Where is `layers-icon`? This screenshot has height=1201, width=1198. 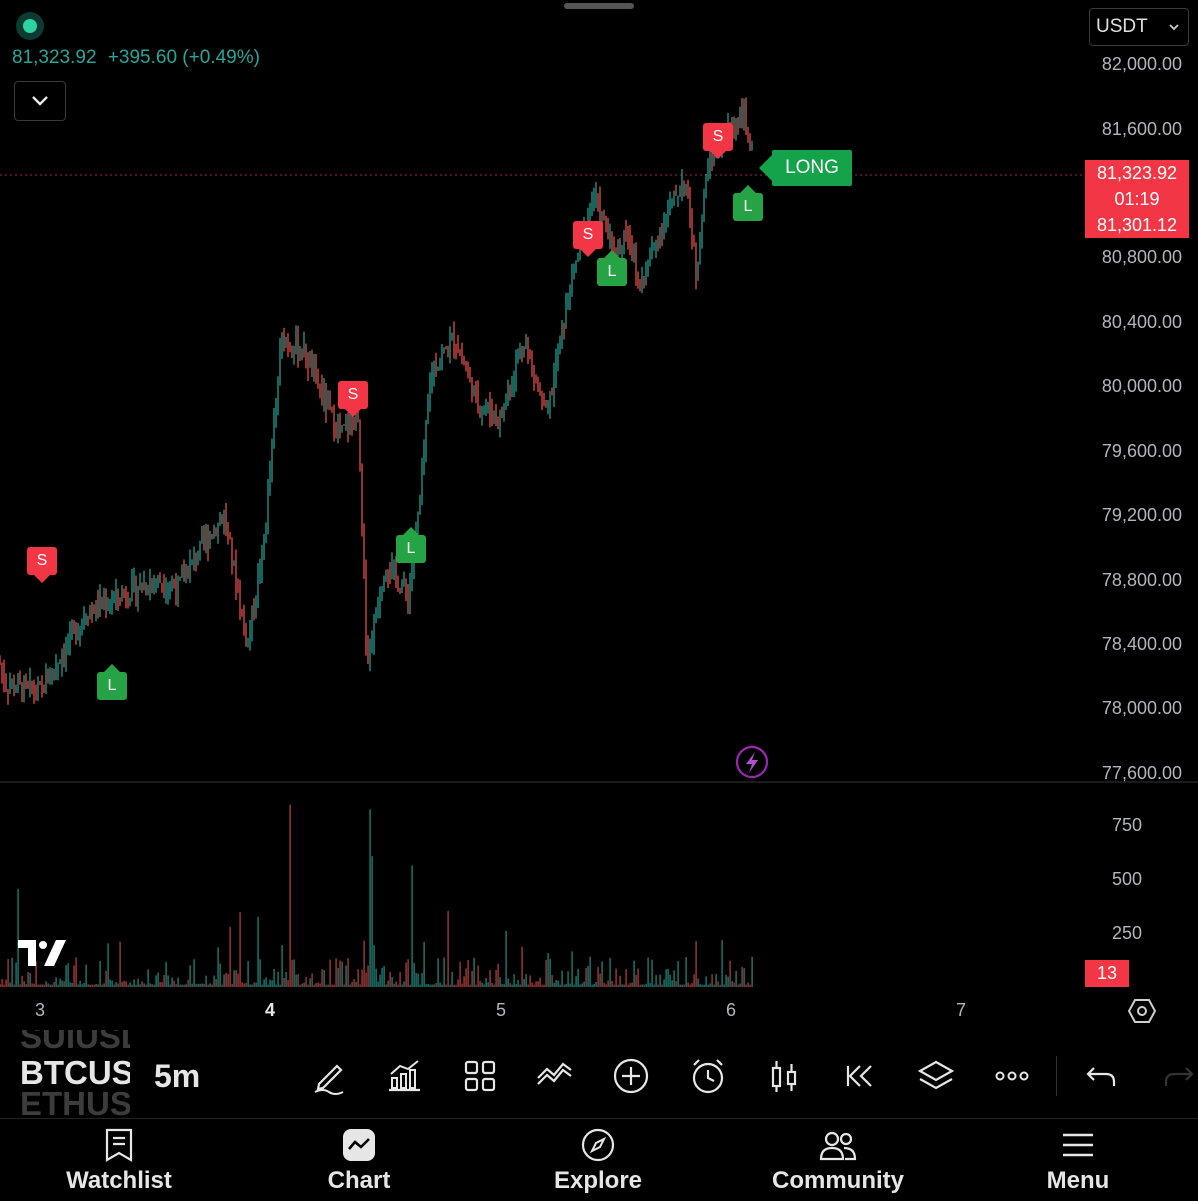 layers-icon is located at coordinates (936, 1076).